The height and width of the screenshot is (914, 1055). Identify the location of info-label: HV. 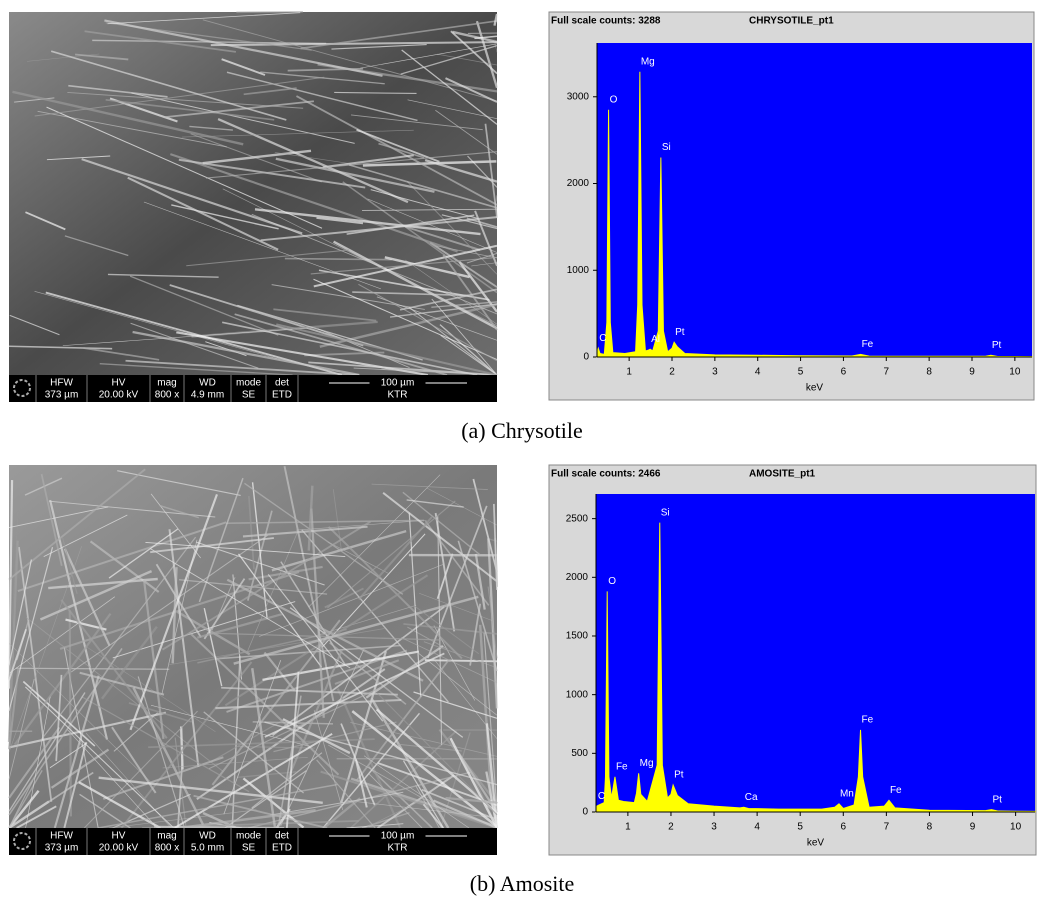
(119, 383).